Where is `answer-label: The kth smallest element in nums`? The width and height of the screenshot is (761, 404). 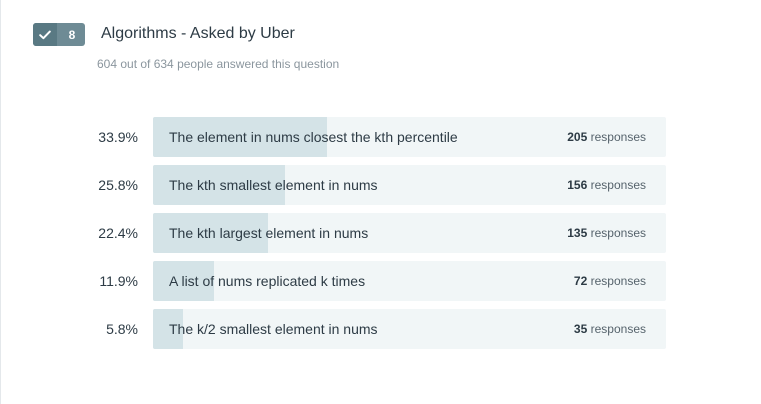
answer-label: The kth smallest element in nums is located at coordinates (273, 185).